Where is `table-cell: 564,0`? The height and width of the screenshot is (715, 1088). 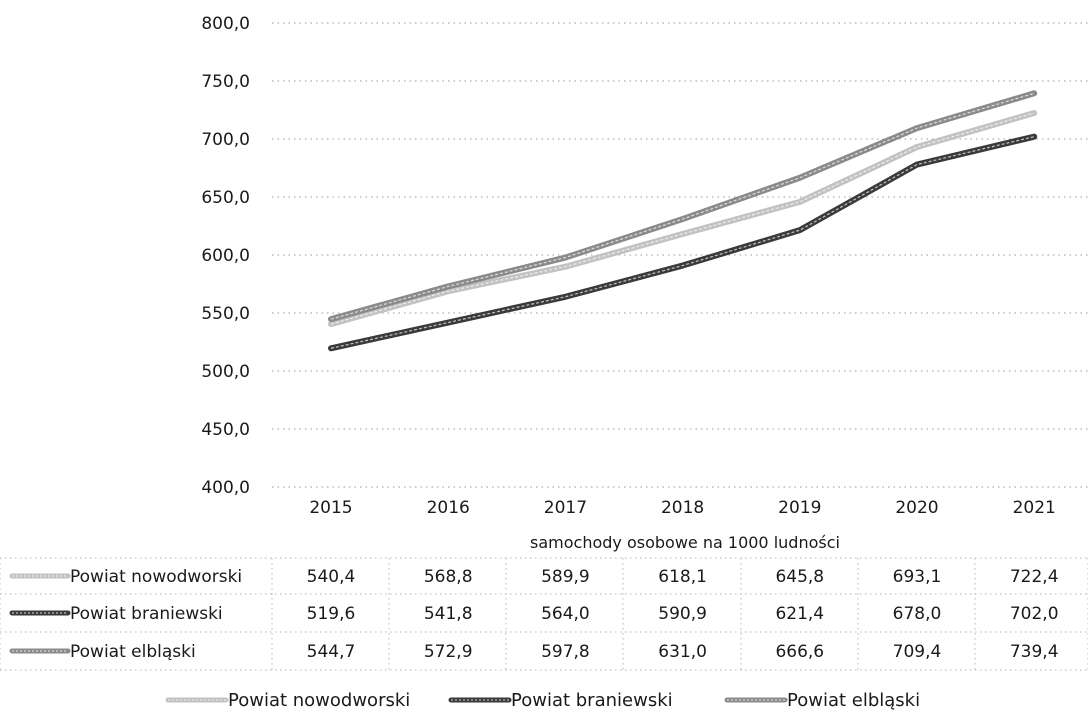 table-cell: 564,0 is located at coordinates (565, 614).